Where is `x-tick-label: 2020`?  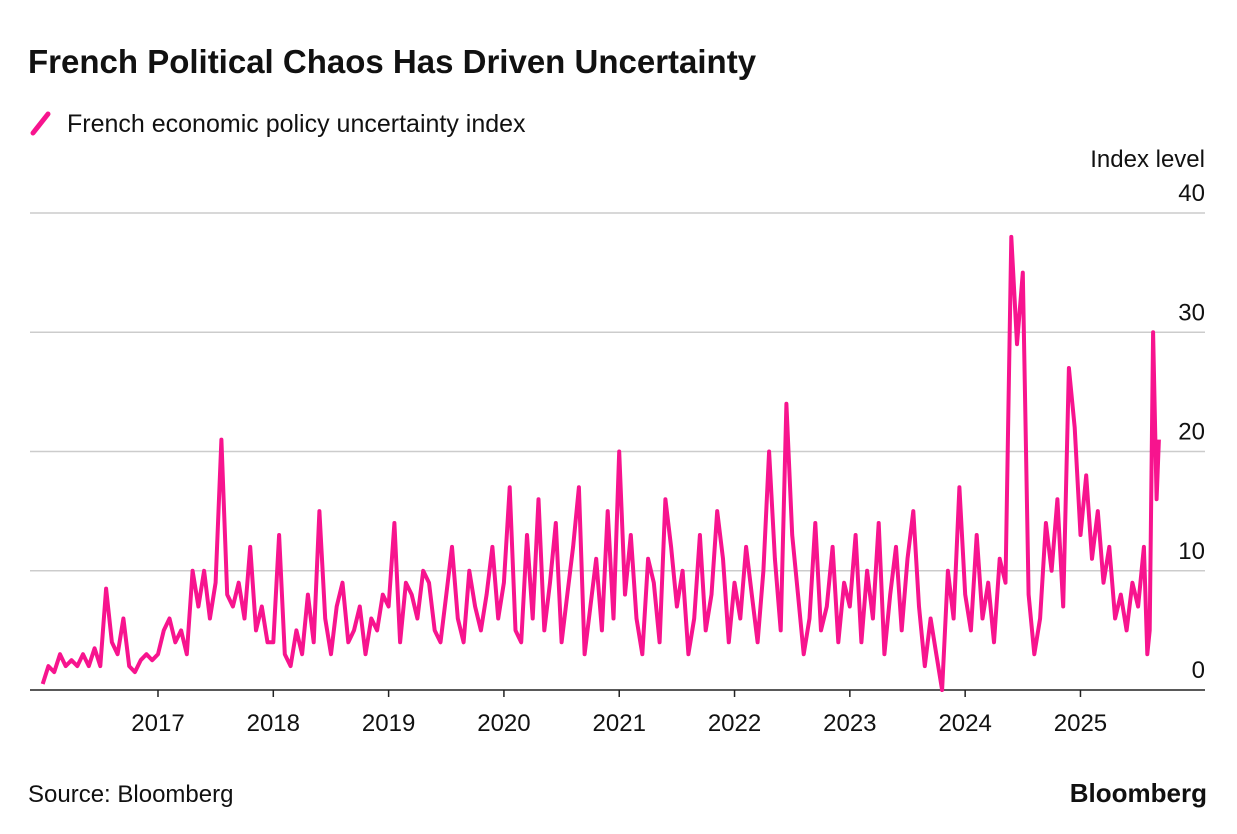 x-tick-label: 2020 is located at coordinates (503, 723).